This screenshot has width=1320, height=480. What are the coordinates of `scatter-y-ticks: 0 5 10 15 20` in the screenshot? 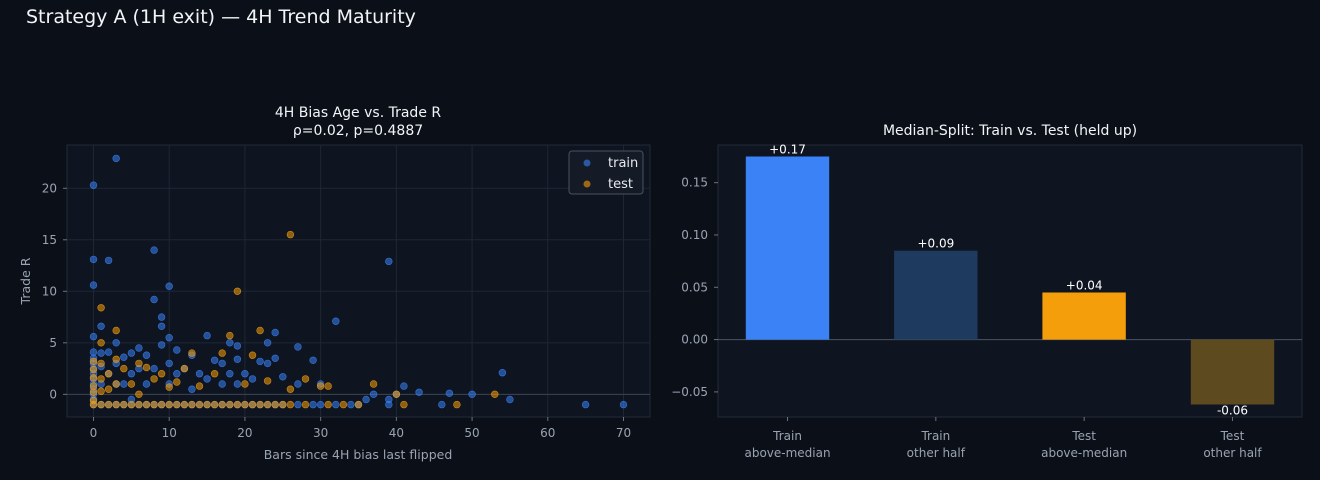 It's located at (54, 291).